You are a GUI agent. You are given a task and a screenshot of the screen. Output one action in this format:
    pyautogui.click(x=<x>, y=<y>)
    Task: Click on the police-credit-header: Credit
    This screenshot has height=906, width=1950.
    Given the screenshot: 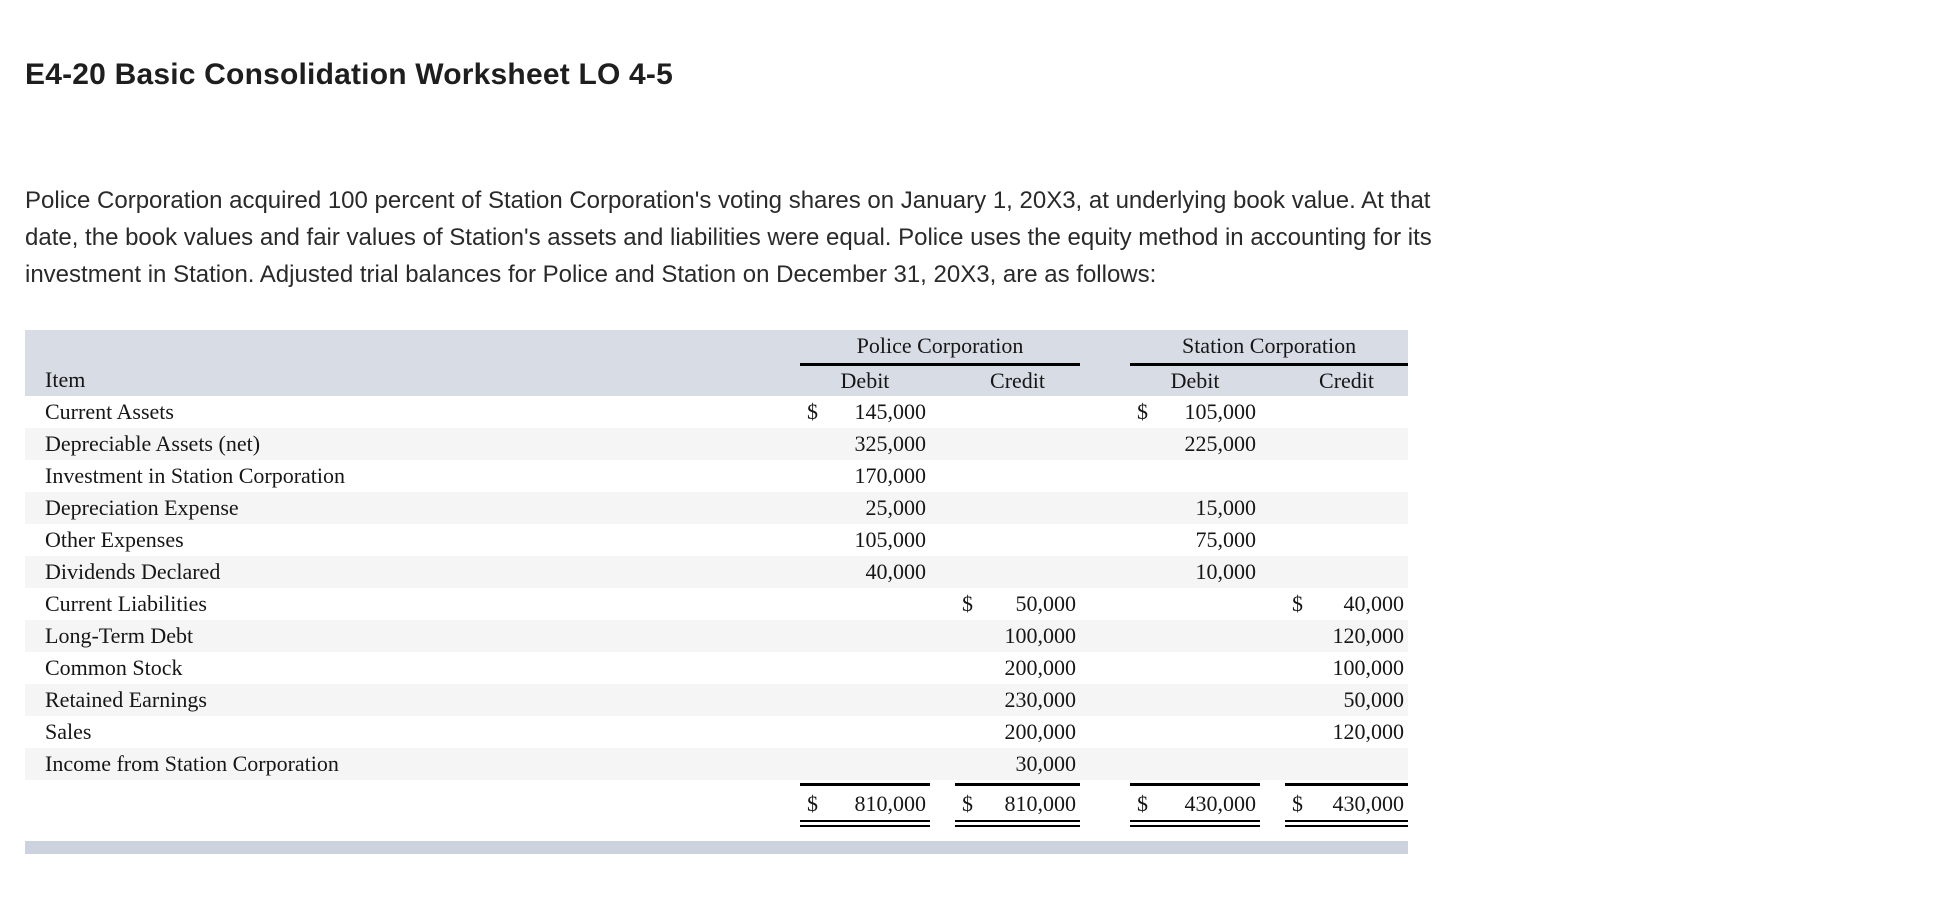 What is the action you would take?
    pyautogui.click(x=1018, y=380)
    